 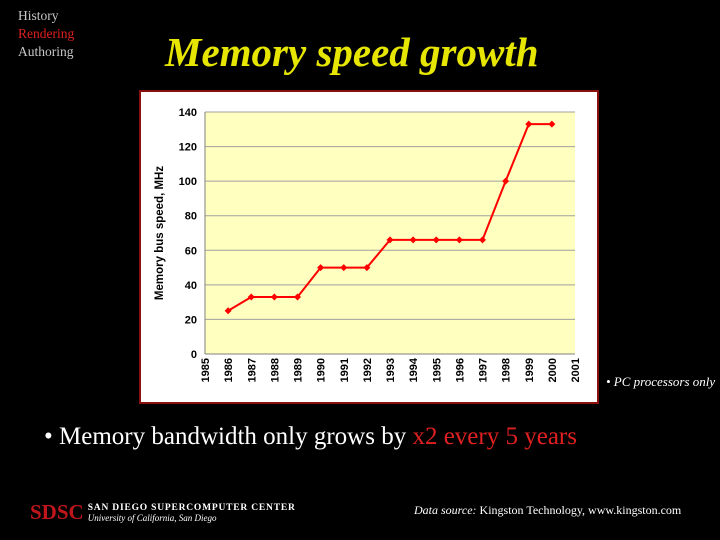 I want to click on logo-abbr: SDSC, so click(x=57, y=512).